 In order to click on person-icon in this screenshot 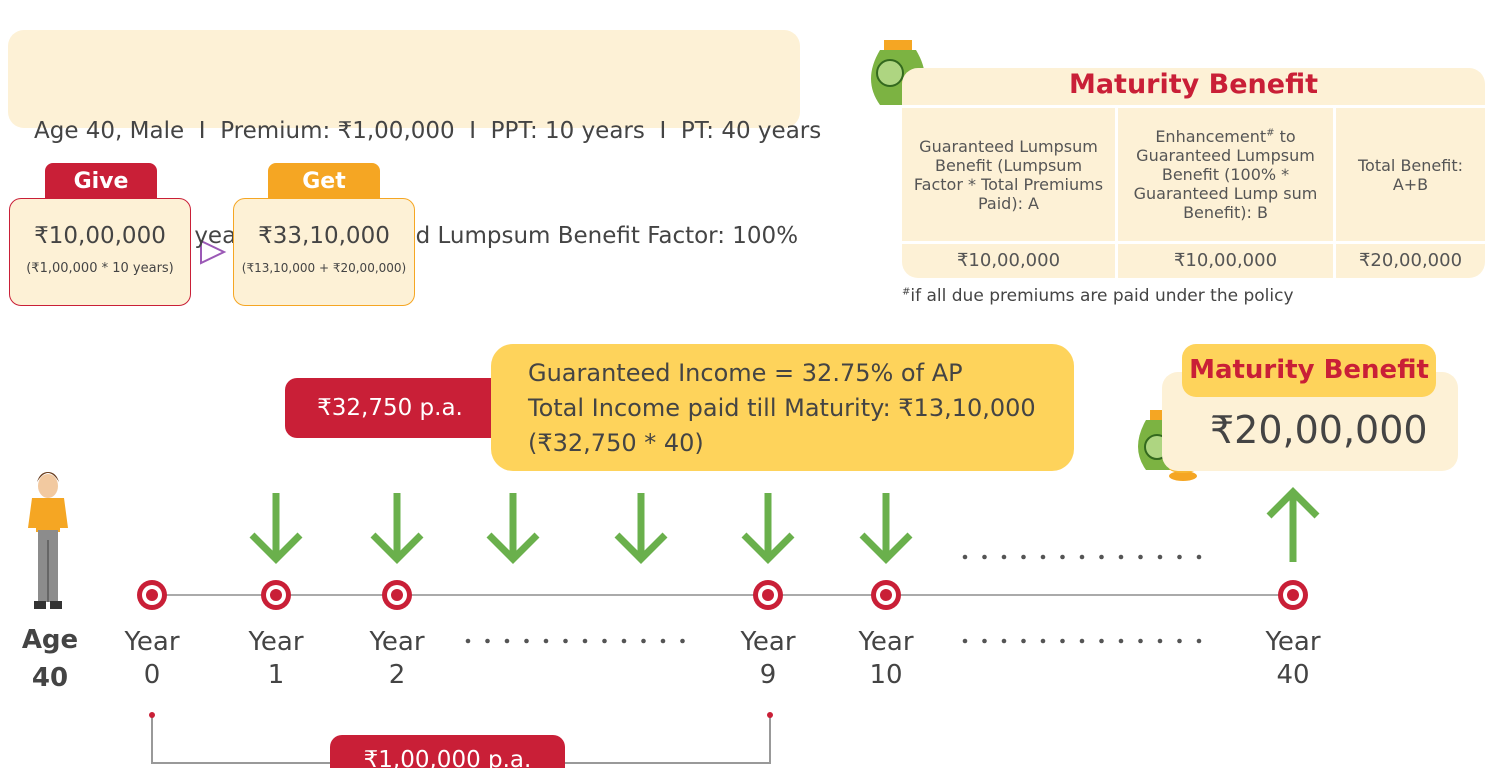, I will do `click(48, 540)`.